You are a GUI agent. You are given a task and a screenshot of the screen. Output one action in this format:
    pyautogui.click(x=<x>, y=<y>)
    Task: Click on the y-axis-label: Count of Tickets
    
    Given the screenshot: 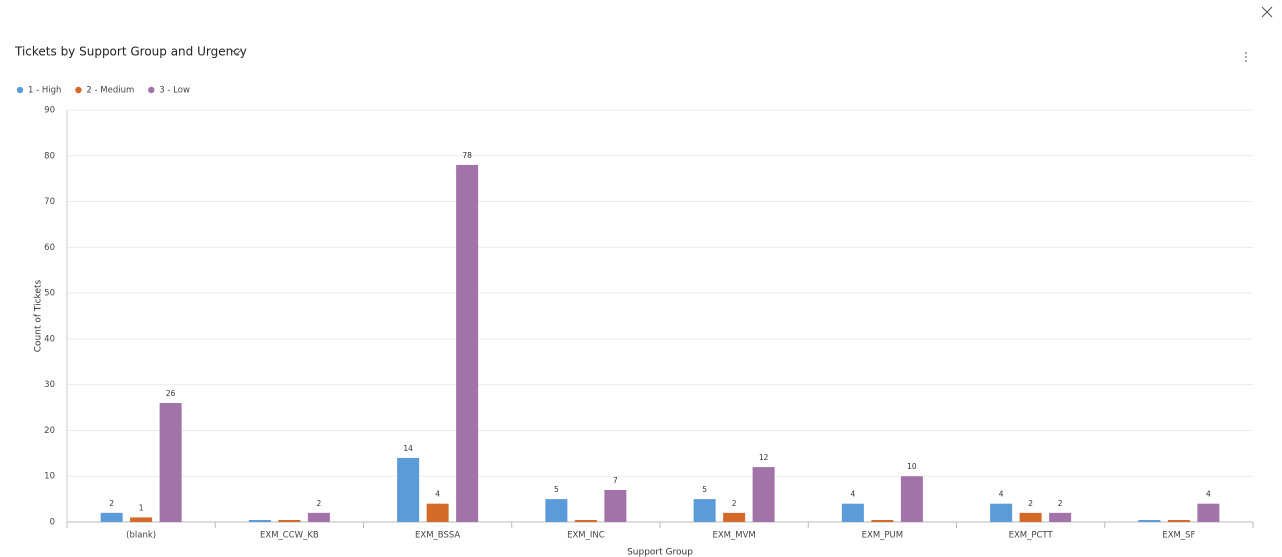 What is the action you would take?
    pyautogui.click(x=39, y=315)
    